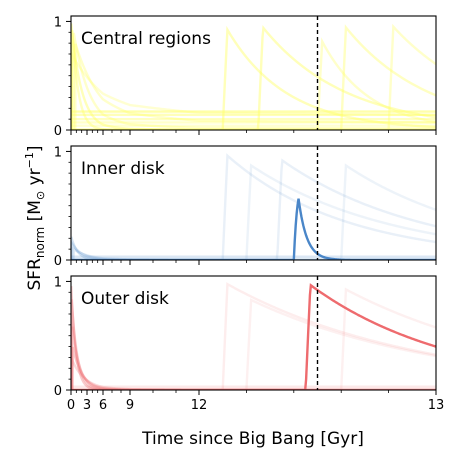  What do you see at coordinates (253, 229) in the screenshot?
I see `highlight-track-line` at bounding box center [253, 229].